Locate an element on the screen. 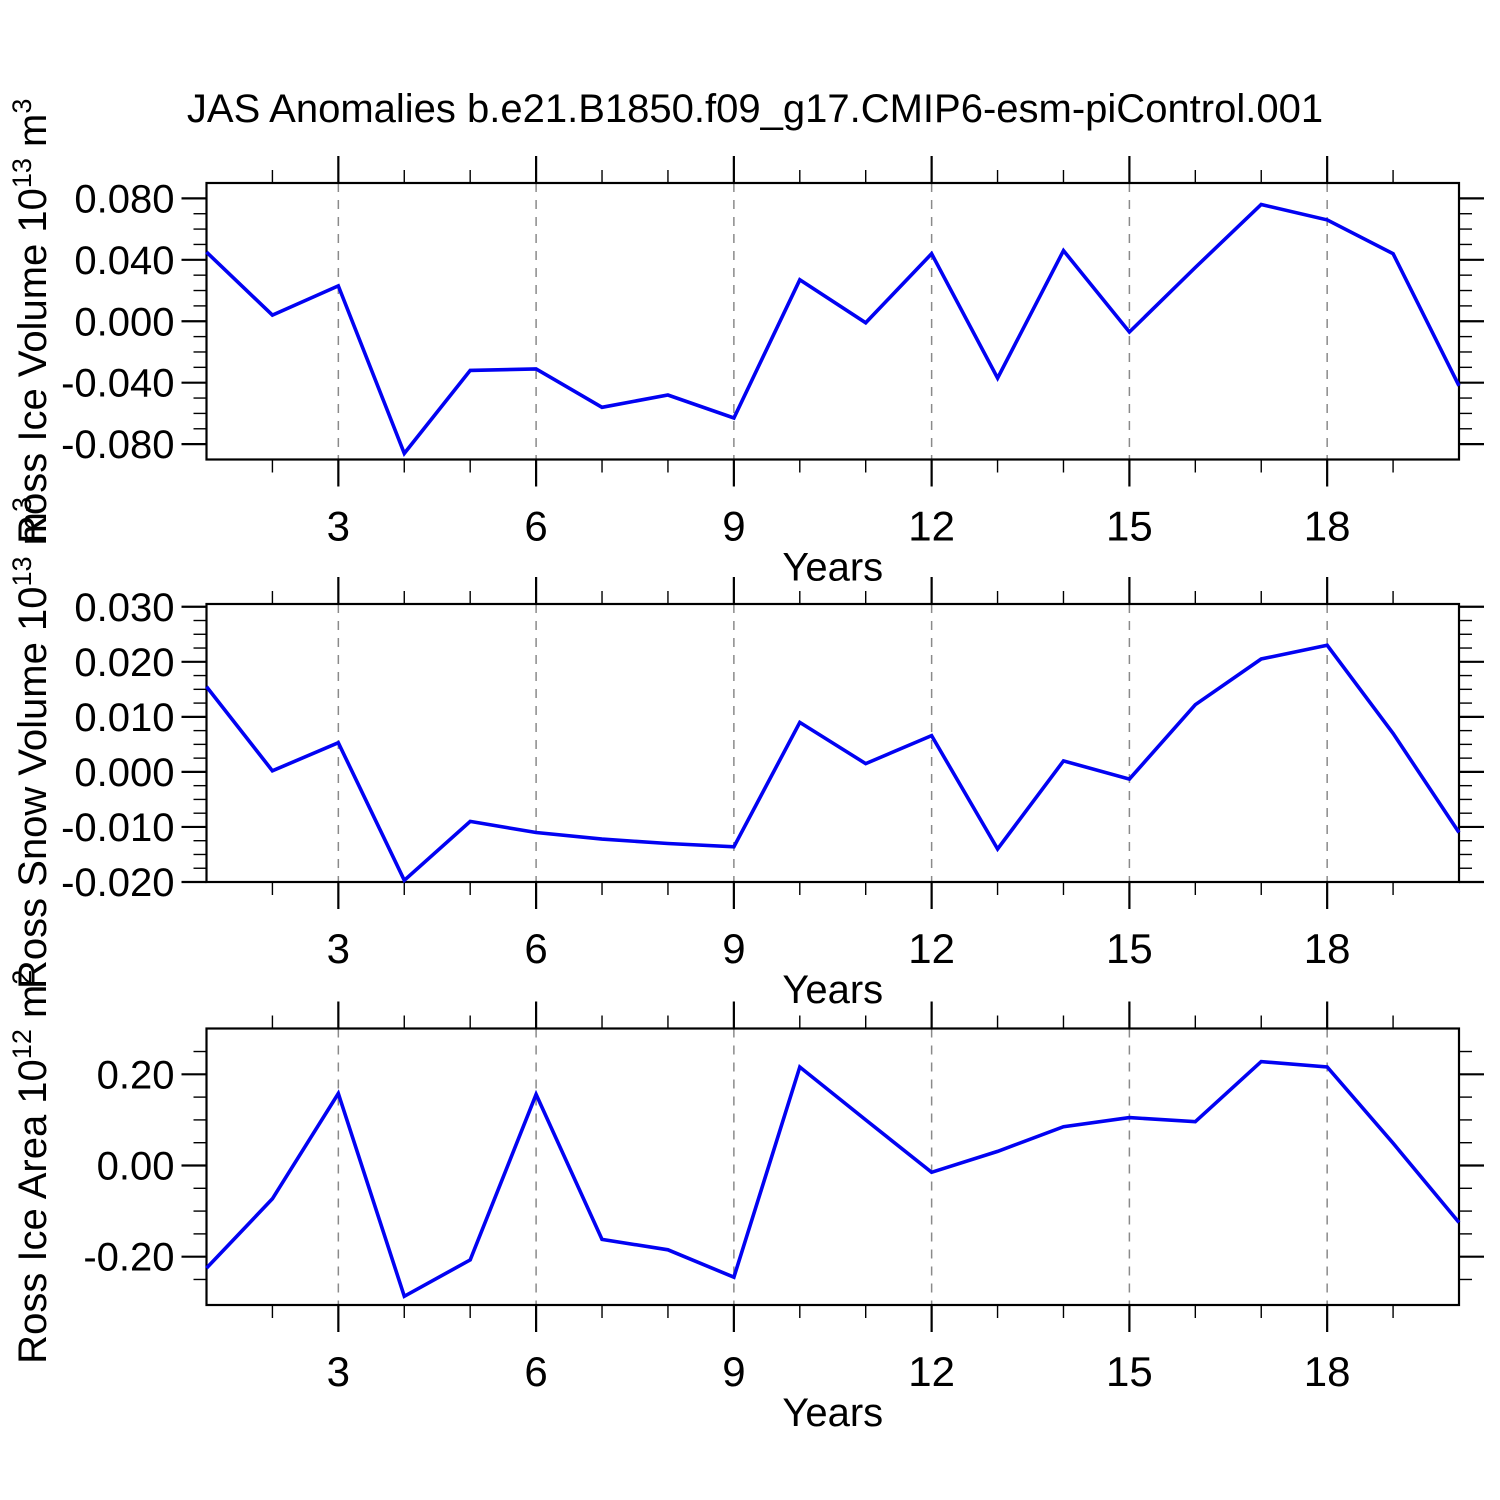 The image size is (1500, 1500). y-tick-label: 0.030 is located at coordinates (124, 608).